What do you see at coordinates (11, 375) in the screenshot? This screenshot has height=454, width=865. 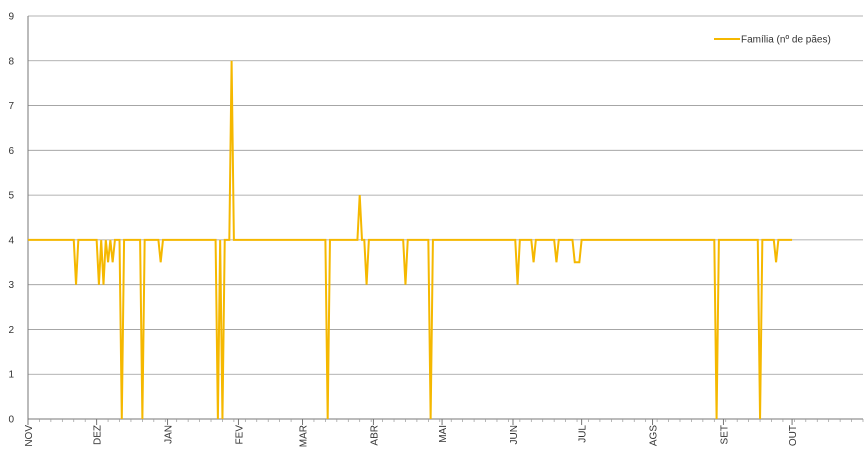 I see `y-tick-label: 1` at bounding box center [11, 375].